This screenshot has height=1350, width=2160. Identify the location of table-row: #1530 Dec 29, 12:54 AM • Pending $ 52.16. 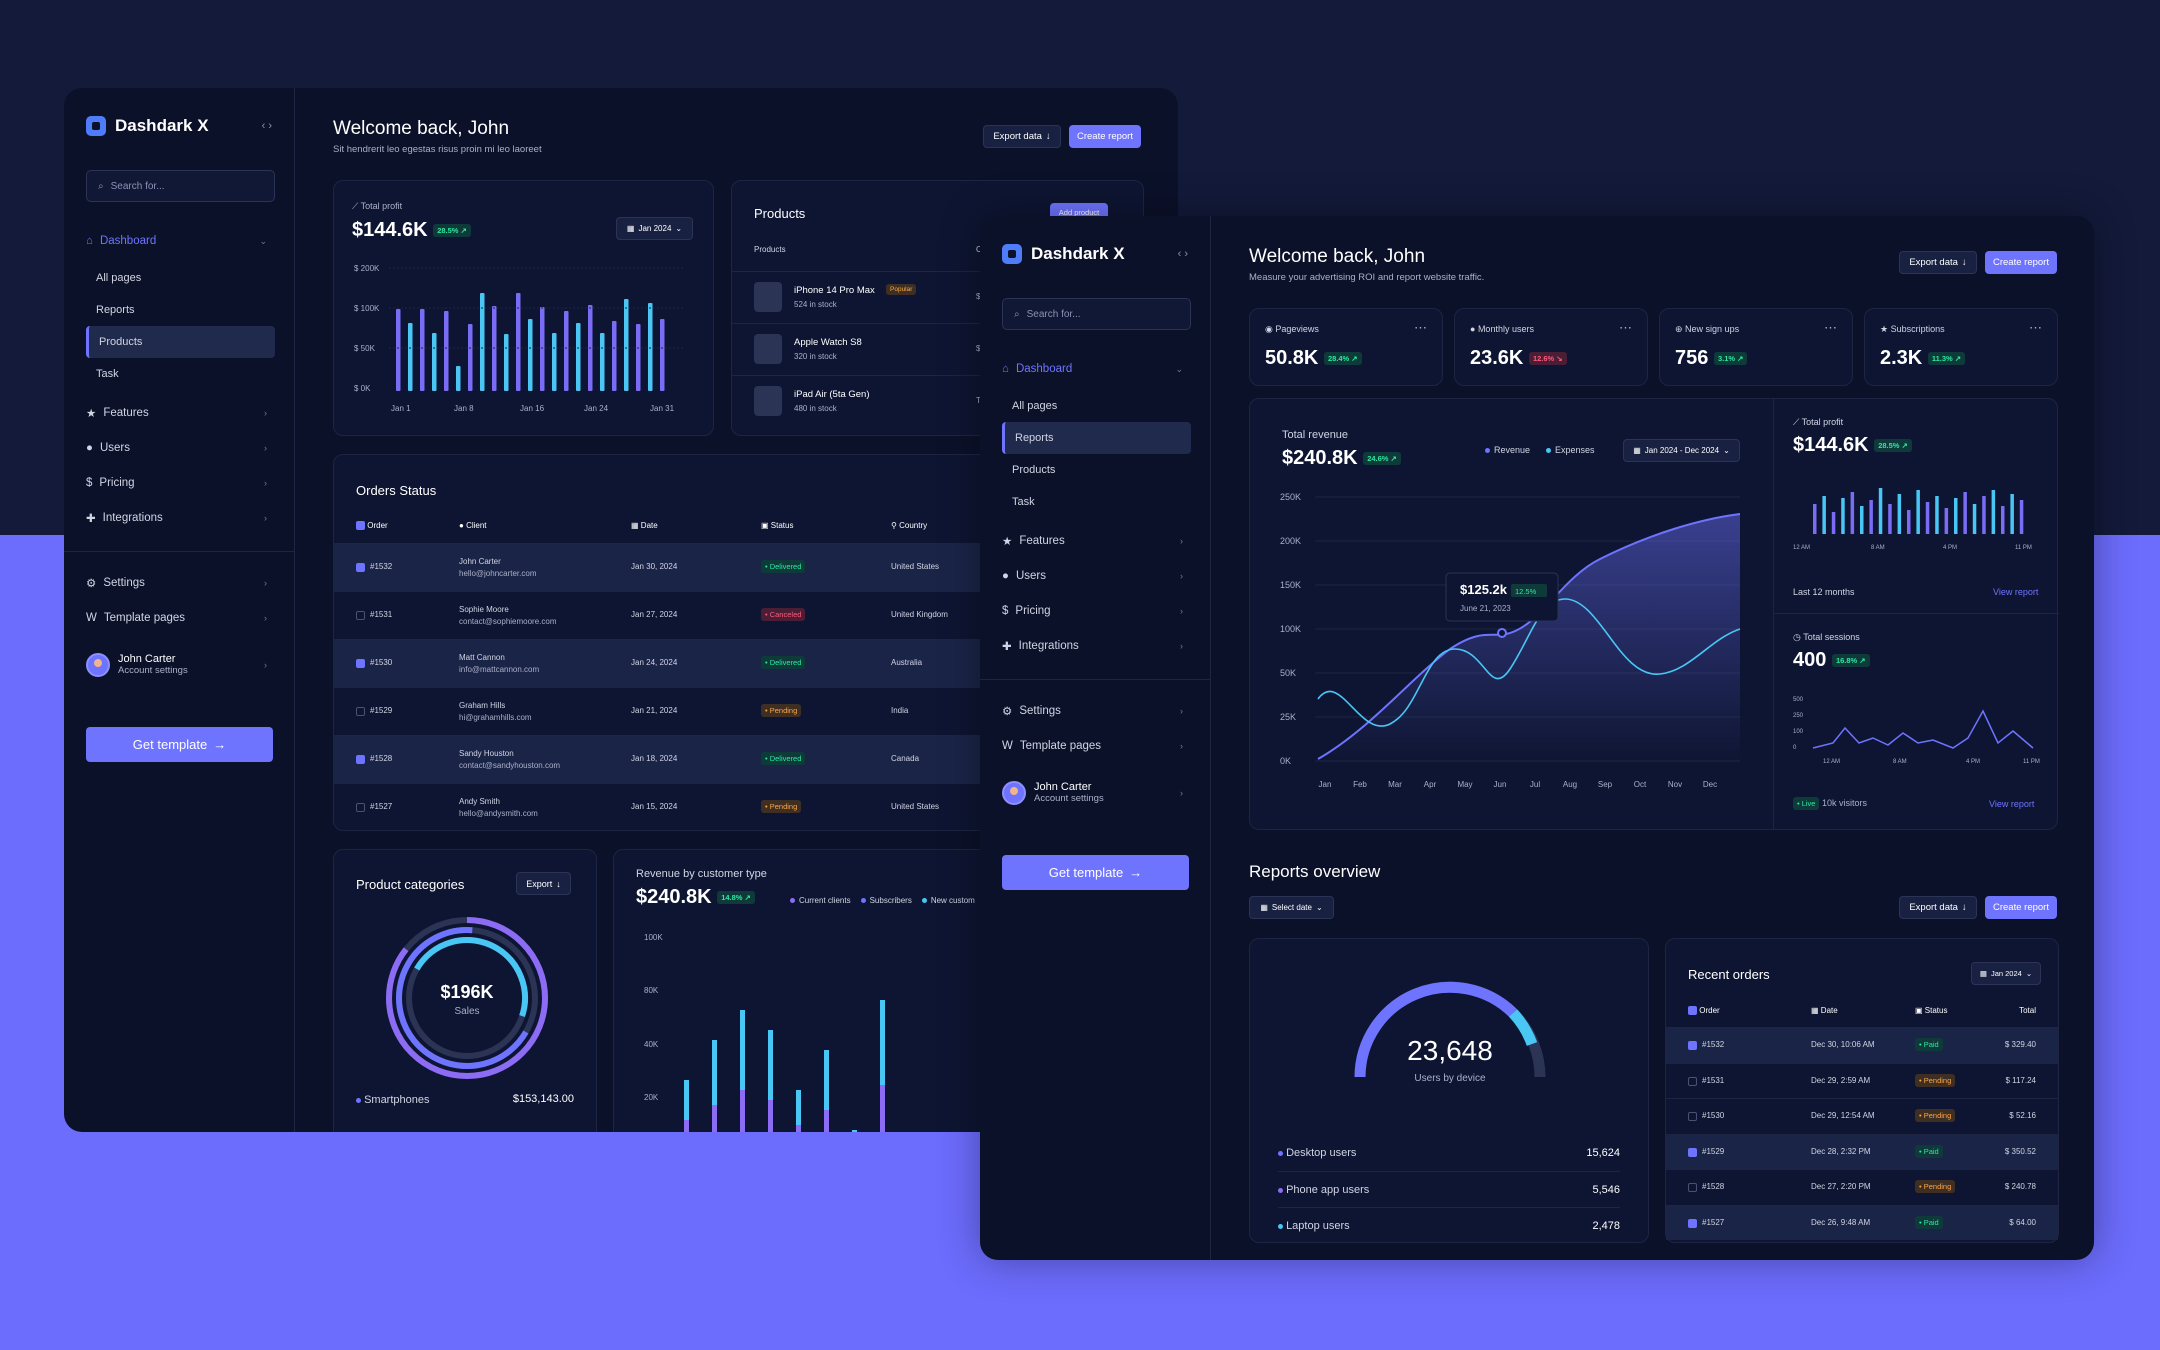
(1862, 1116).